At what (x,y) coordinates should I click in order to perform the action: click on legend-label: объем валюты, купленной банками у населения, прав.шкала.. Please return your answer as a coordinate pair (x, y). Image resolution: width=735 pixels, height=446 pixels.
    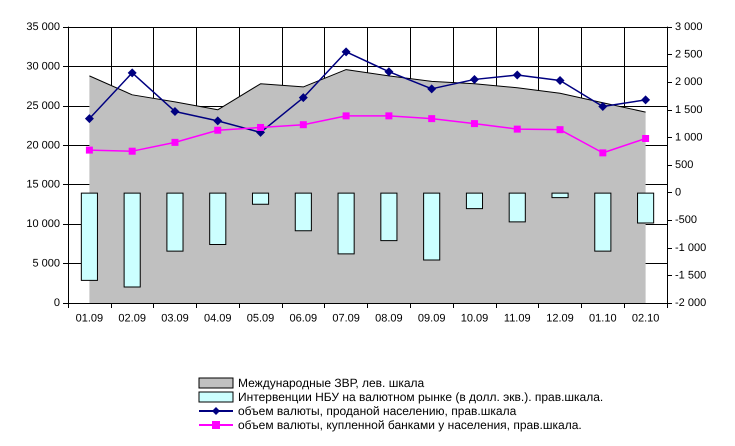
    Looking at the image, I should click on (410, 425).